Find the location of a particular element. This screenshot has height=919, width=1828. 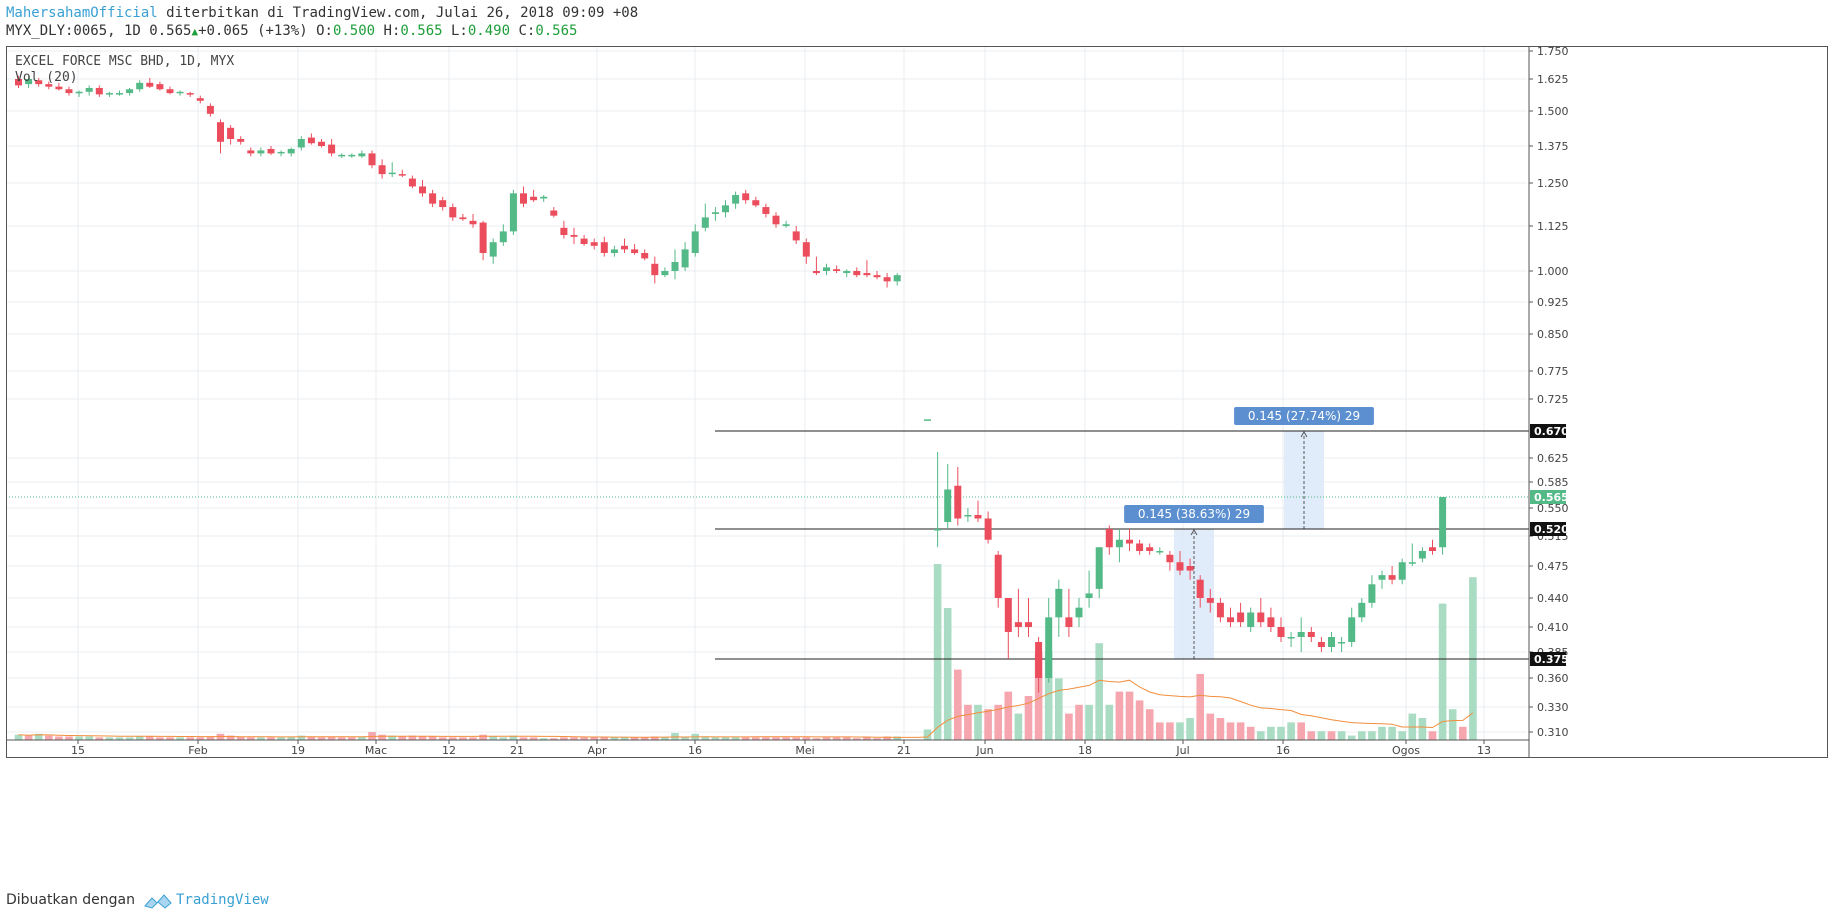

volume-ma-line is located at coordinates (746, 708).